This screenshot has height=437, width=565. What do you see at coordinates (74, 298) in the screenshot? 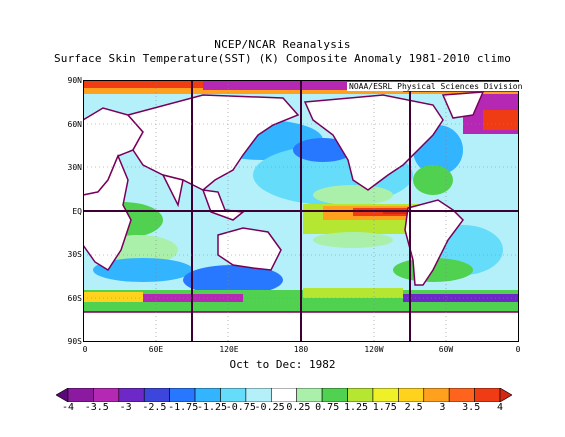
I see `lat-label-60s: 60S` at bounding box center [74, 298].